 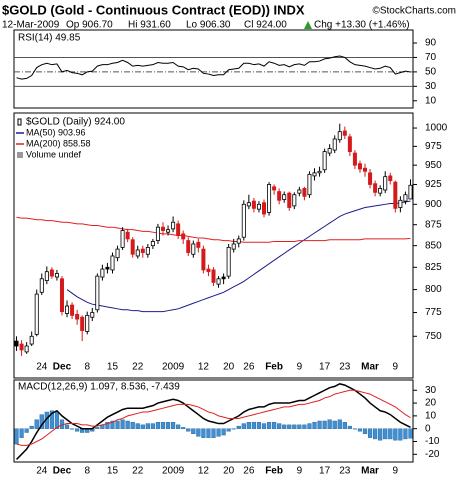 What do you see at coordinates (208, 25) in the screenshot?
I see `quote-low: Lo 906.30` at bounding box center [208, 25].